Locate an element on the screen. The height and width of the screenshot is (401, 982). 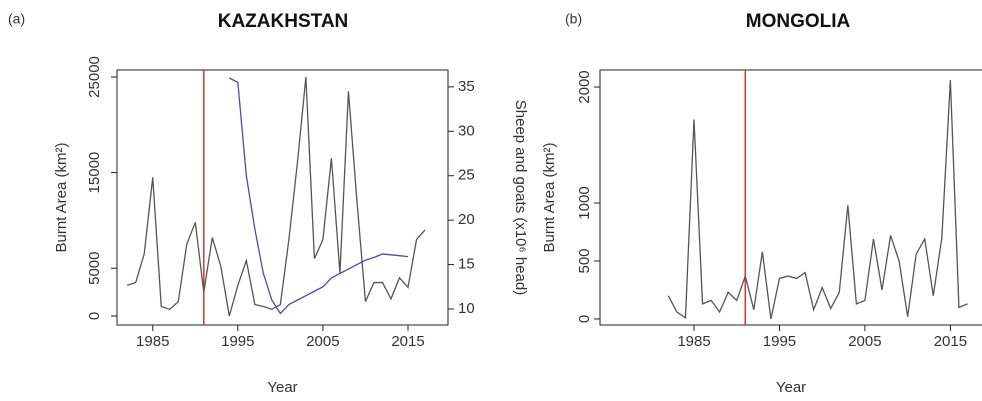
y-tick-label: 25000 is located at coordinates (94, 77).